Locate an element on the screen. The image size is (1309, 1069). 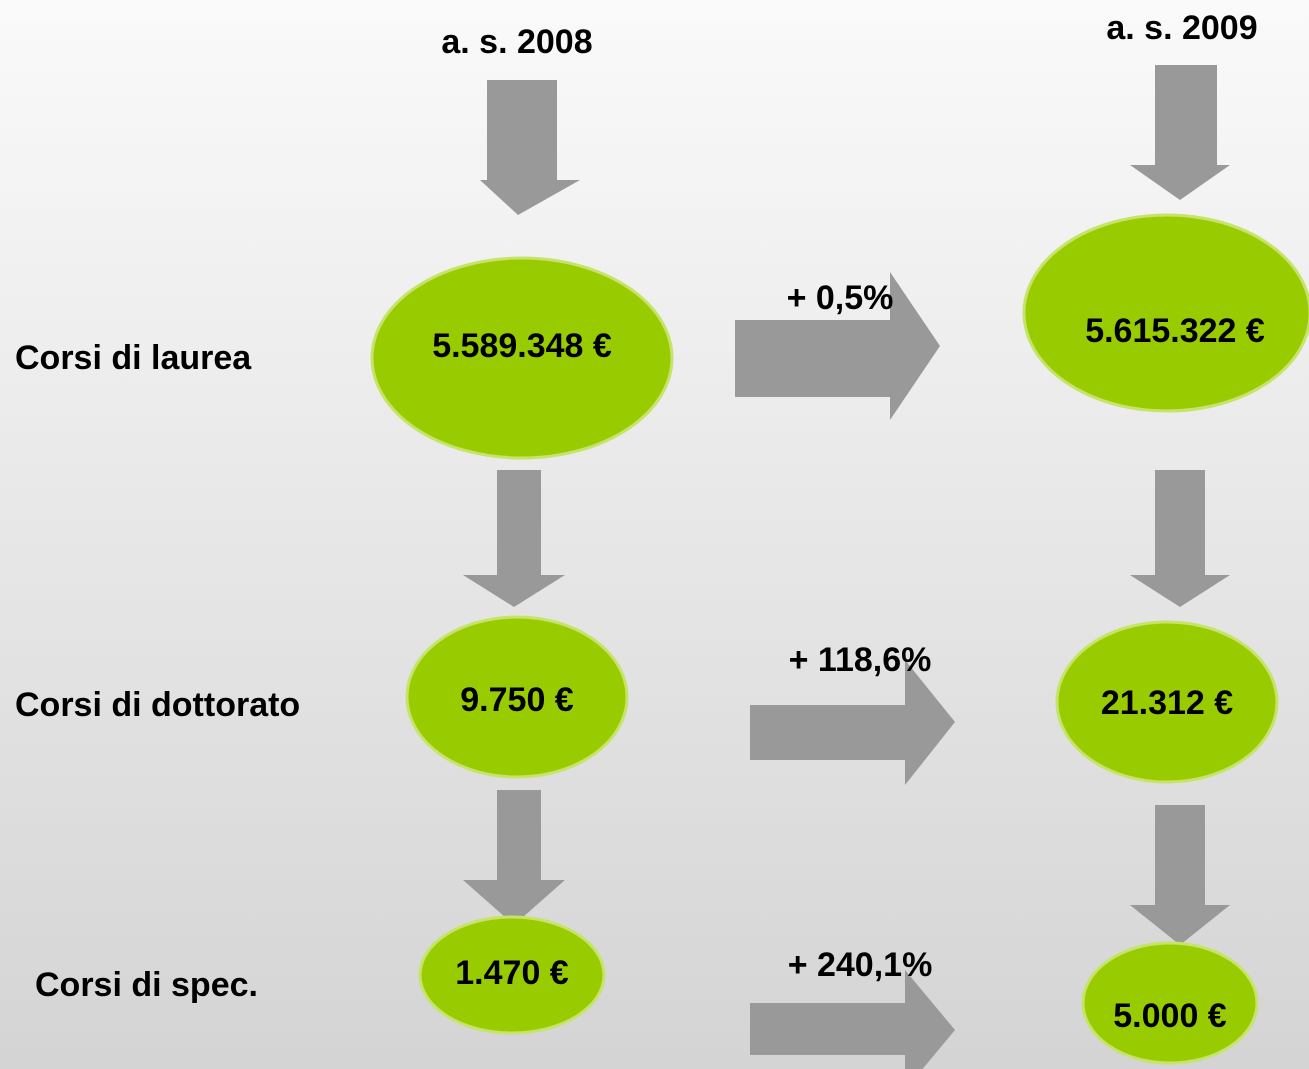
change: + 118,6% is located at coordinates (860, 660).